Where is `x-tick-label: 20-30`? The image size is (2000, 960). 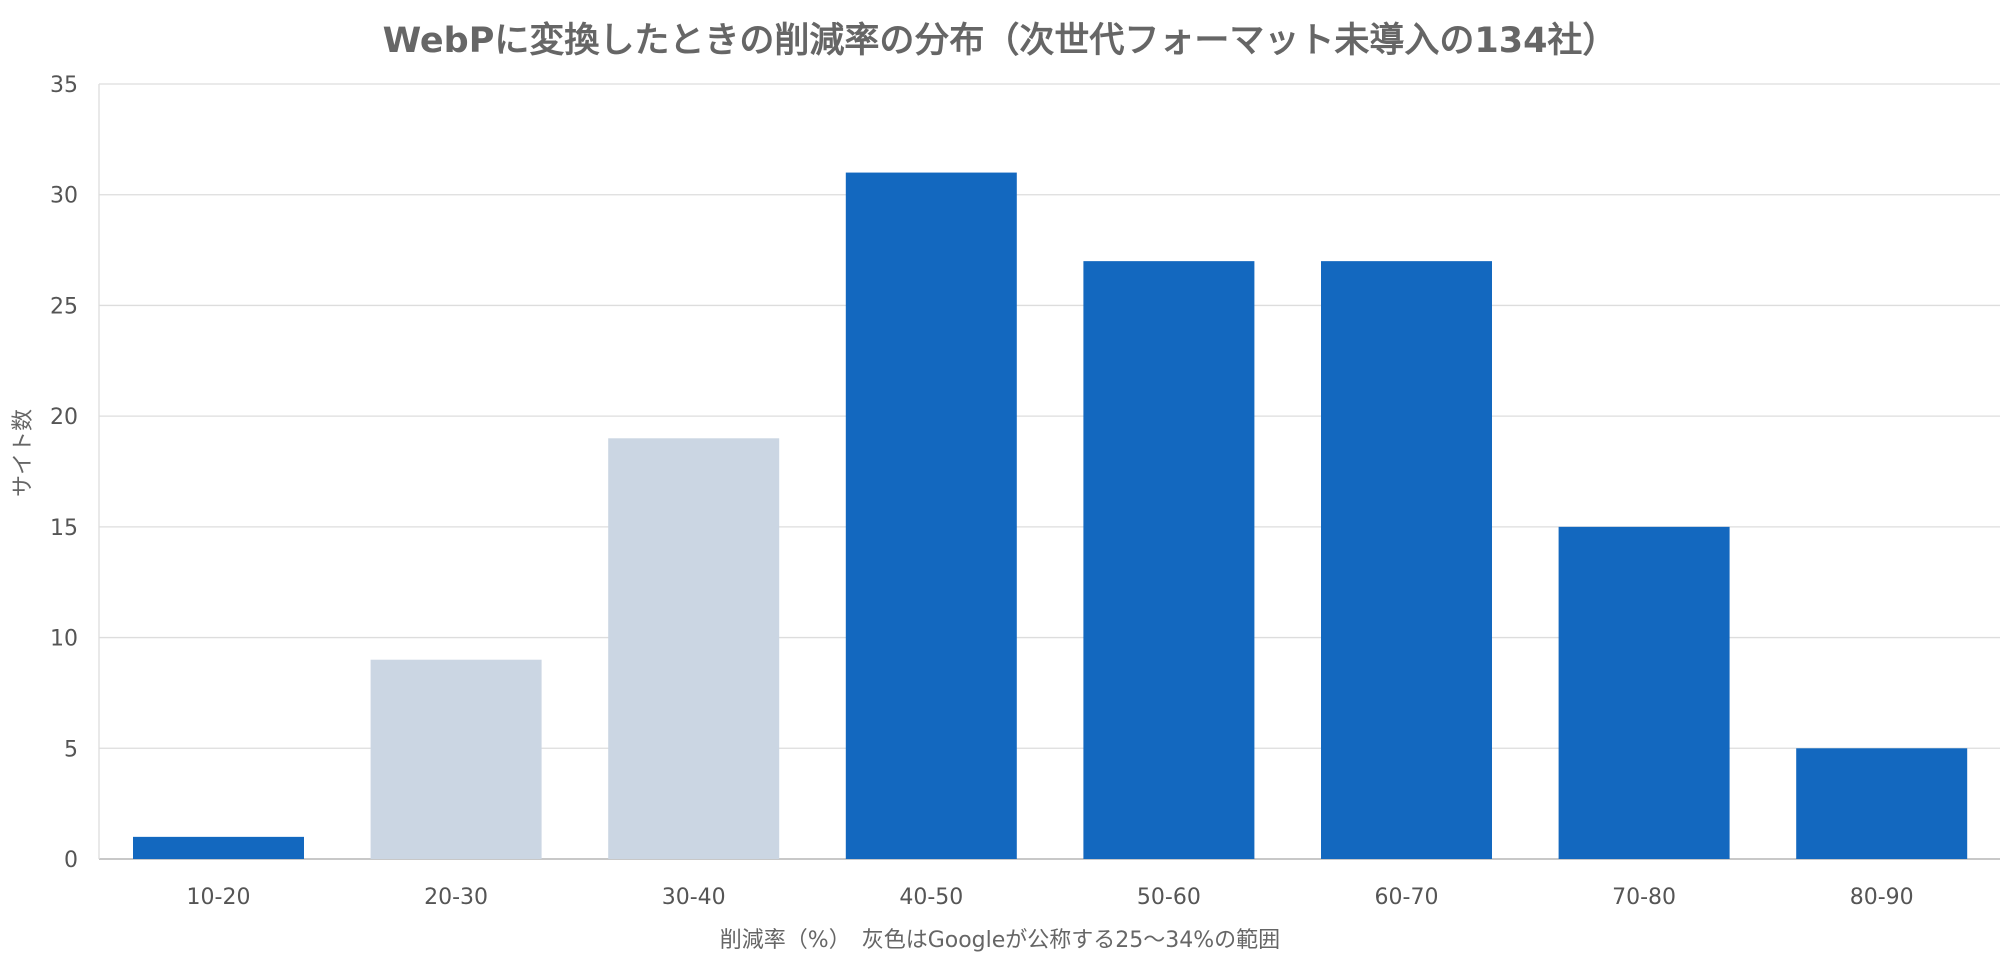
x-tick-label: 20-30 is located at coordinates (456, 897).